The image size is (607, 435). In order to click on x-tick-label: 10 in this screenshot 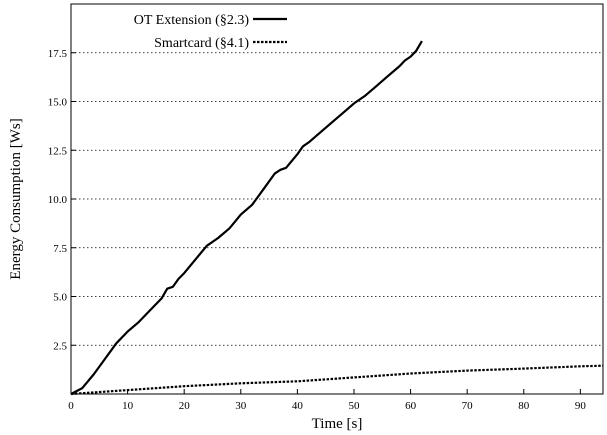, I will do `click(128, 406)`.